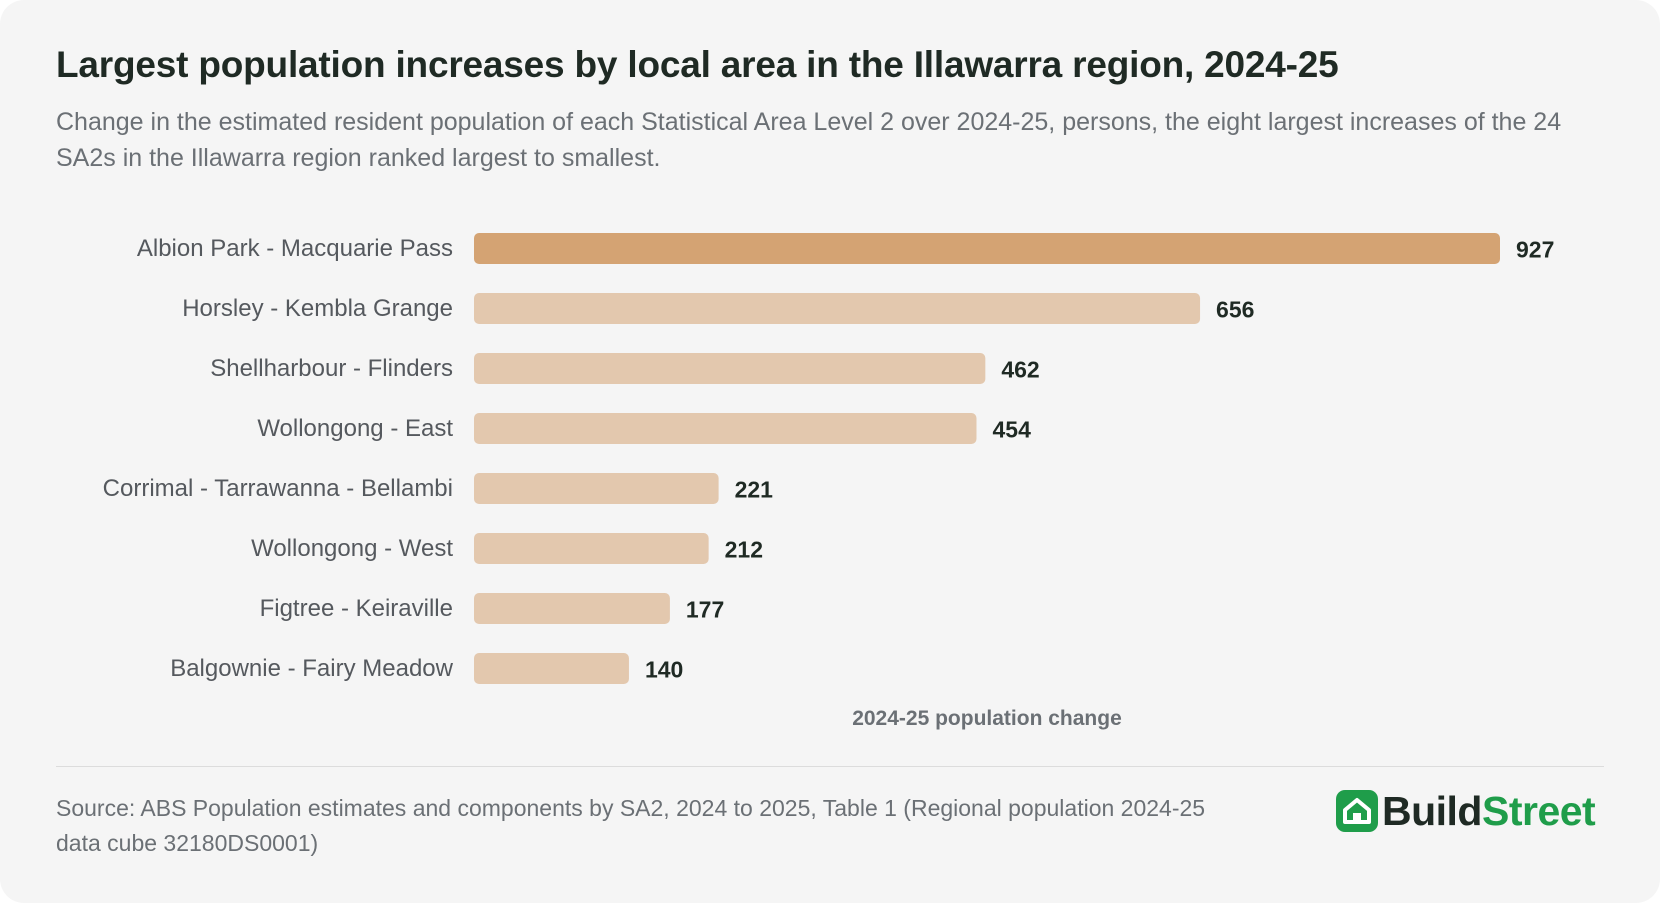  What do you see at coordinates (295, 248) in the screenshot?
I see `category-label: Albion Park - Macquarie Pass` at bounding box center [295, 248].